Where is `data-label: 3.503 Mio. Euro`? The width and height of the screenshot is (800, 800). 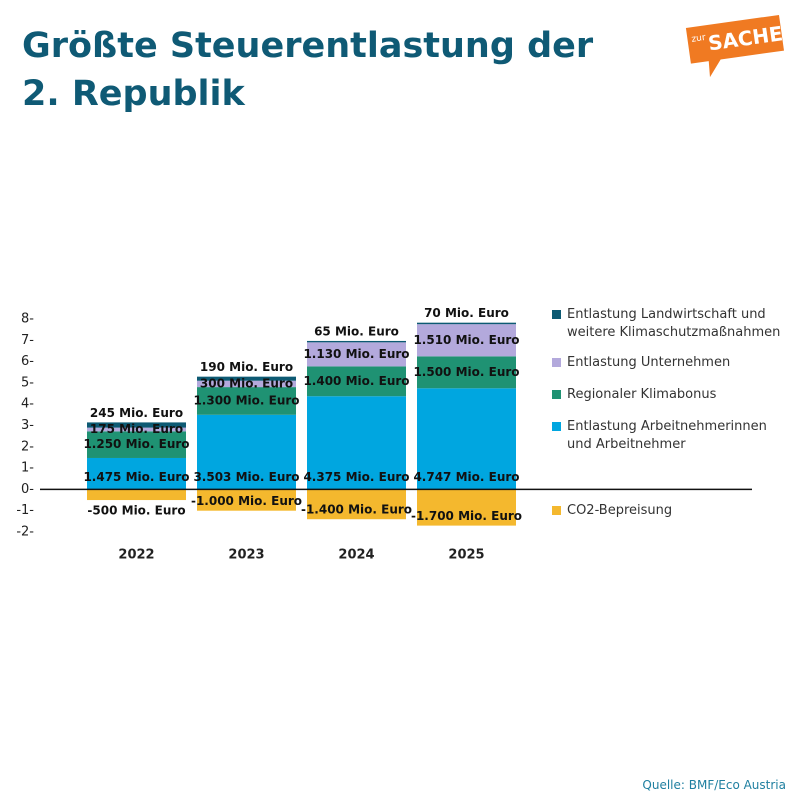
data-label: 3.503 Mio. Euro is located at coordinates (246, 477).